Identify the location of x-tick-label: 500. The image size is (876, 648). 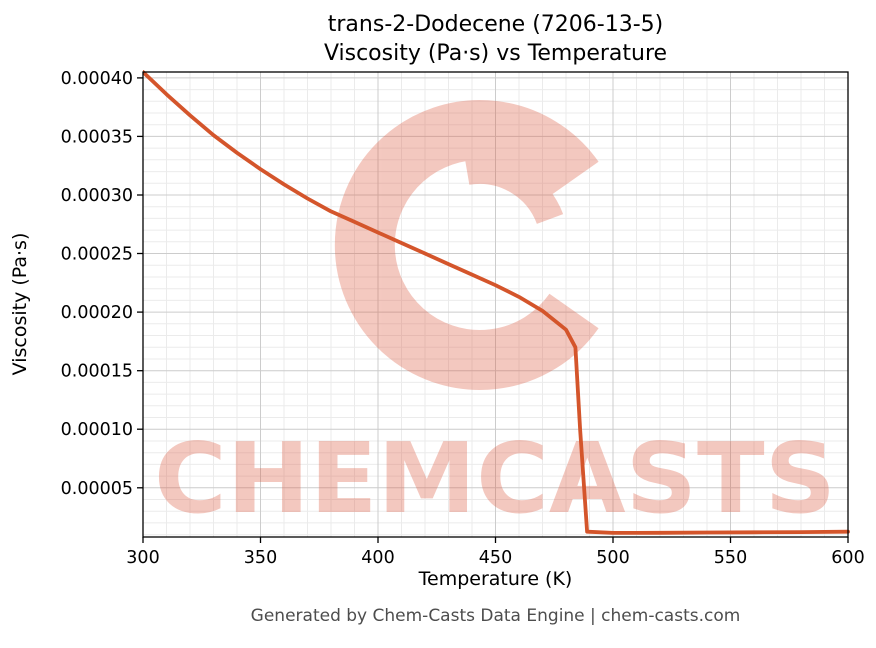
(612, 558).